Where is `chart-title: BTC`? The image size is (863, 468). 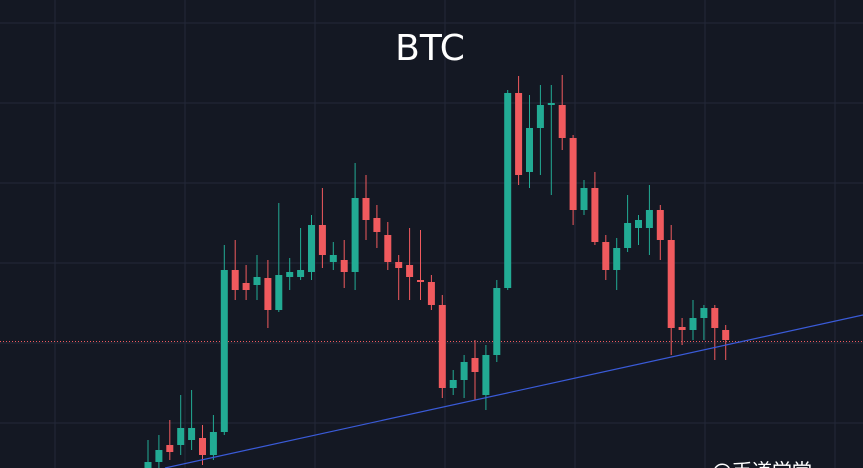
chart-title: BTC is located at coordinates (430, 48).